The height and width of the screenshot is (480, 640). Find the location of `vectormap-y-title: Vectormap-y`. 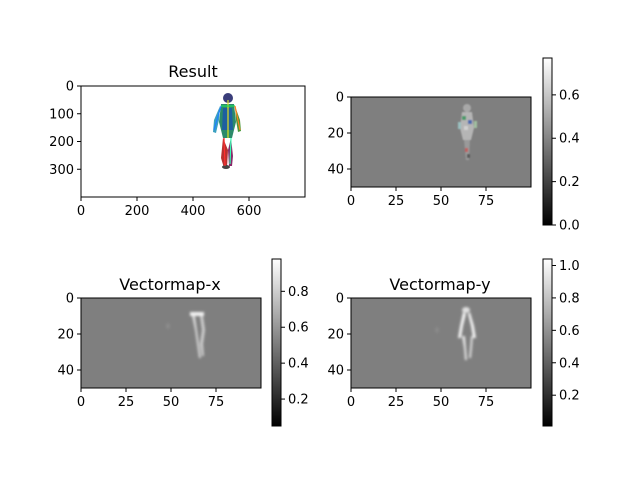

vectormap-y-title: Vectormap-y is located at coordinates (439, 284).